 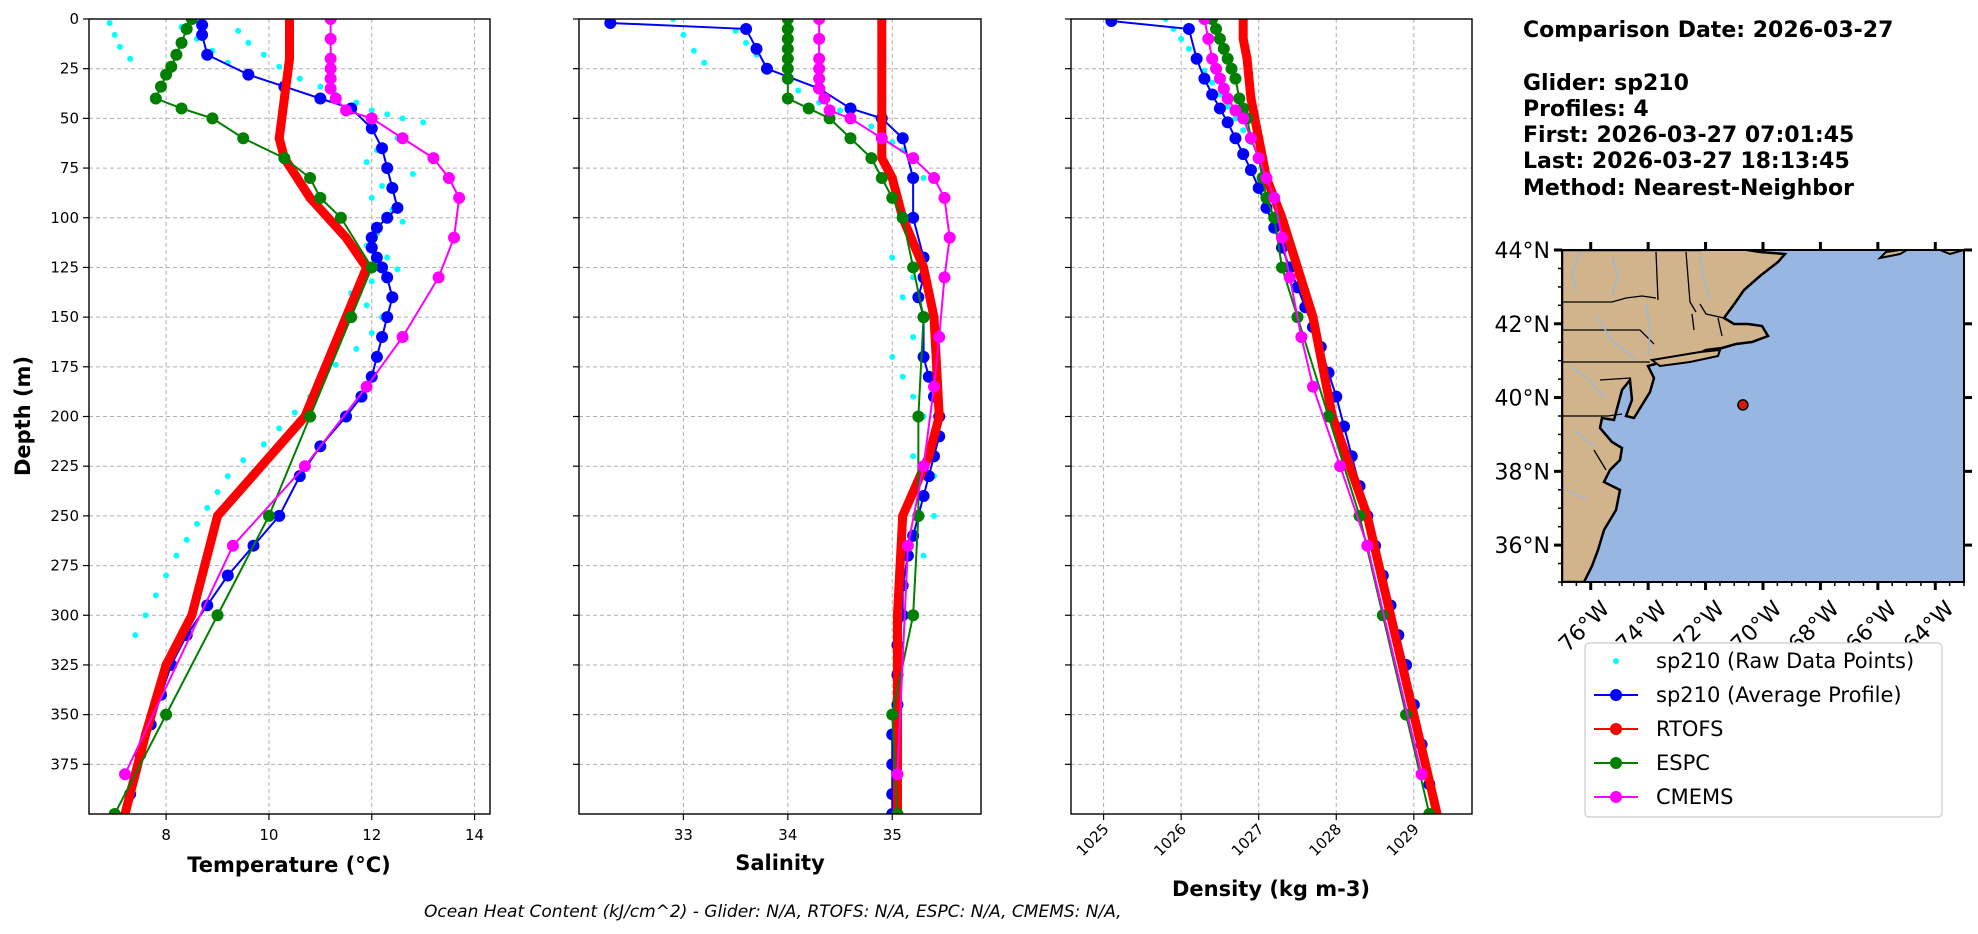 What do you see at coordinates (474, 835) in the screenshot?
I see `x-tick-label: 14` at bounding box center [474, 835].